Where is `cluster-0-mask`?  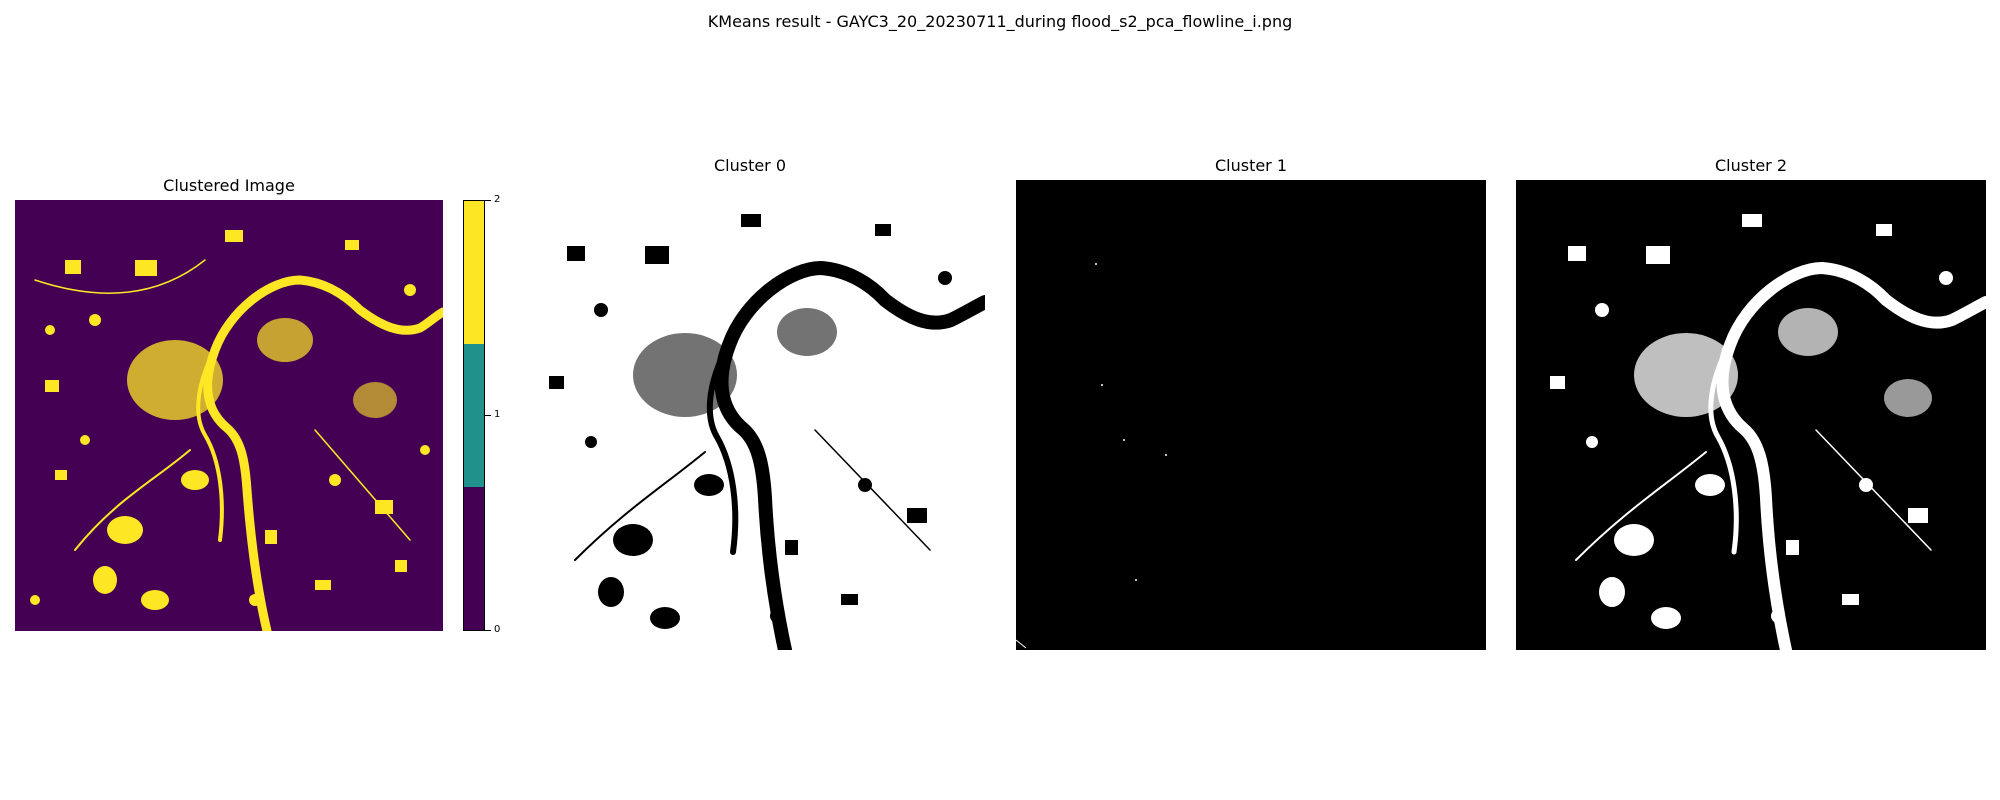 cluster-0-mask is located at coordinates (750, 415).